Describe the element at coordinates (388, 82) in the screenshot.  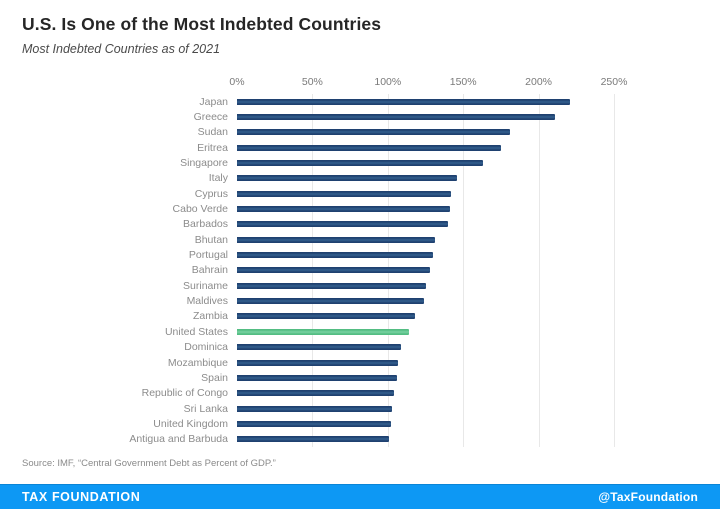
I see `x-axis-tick: 100%` at that location.